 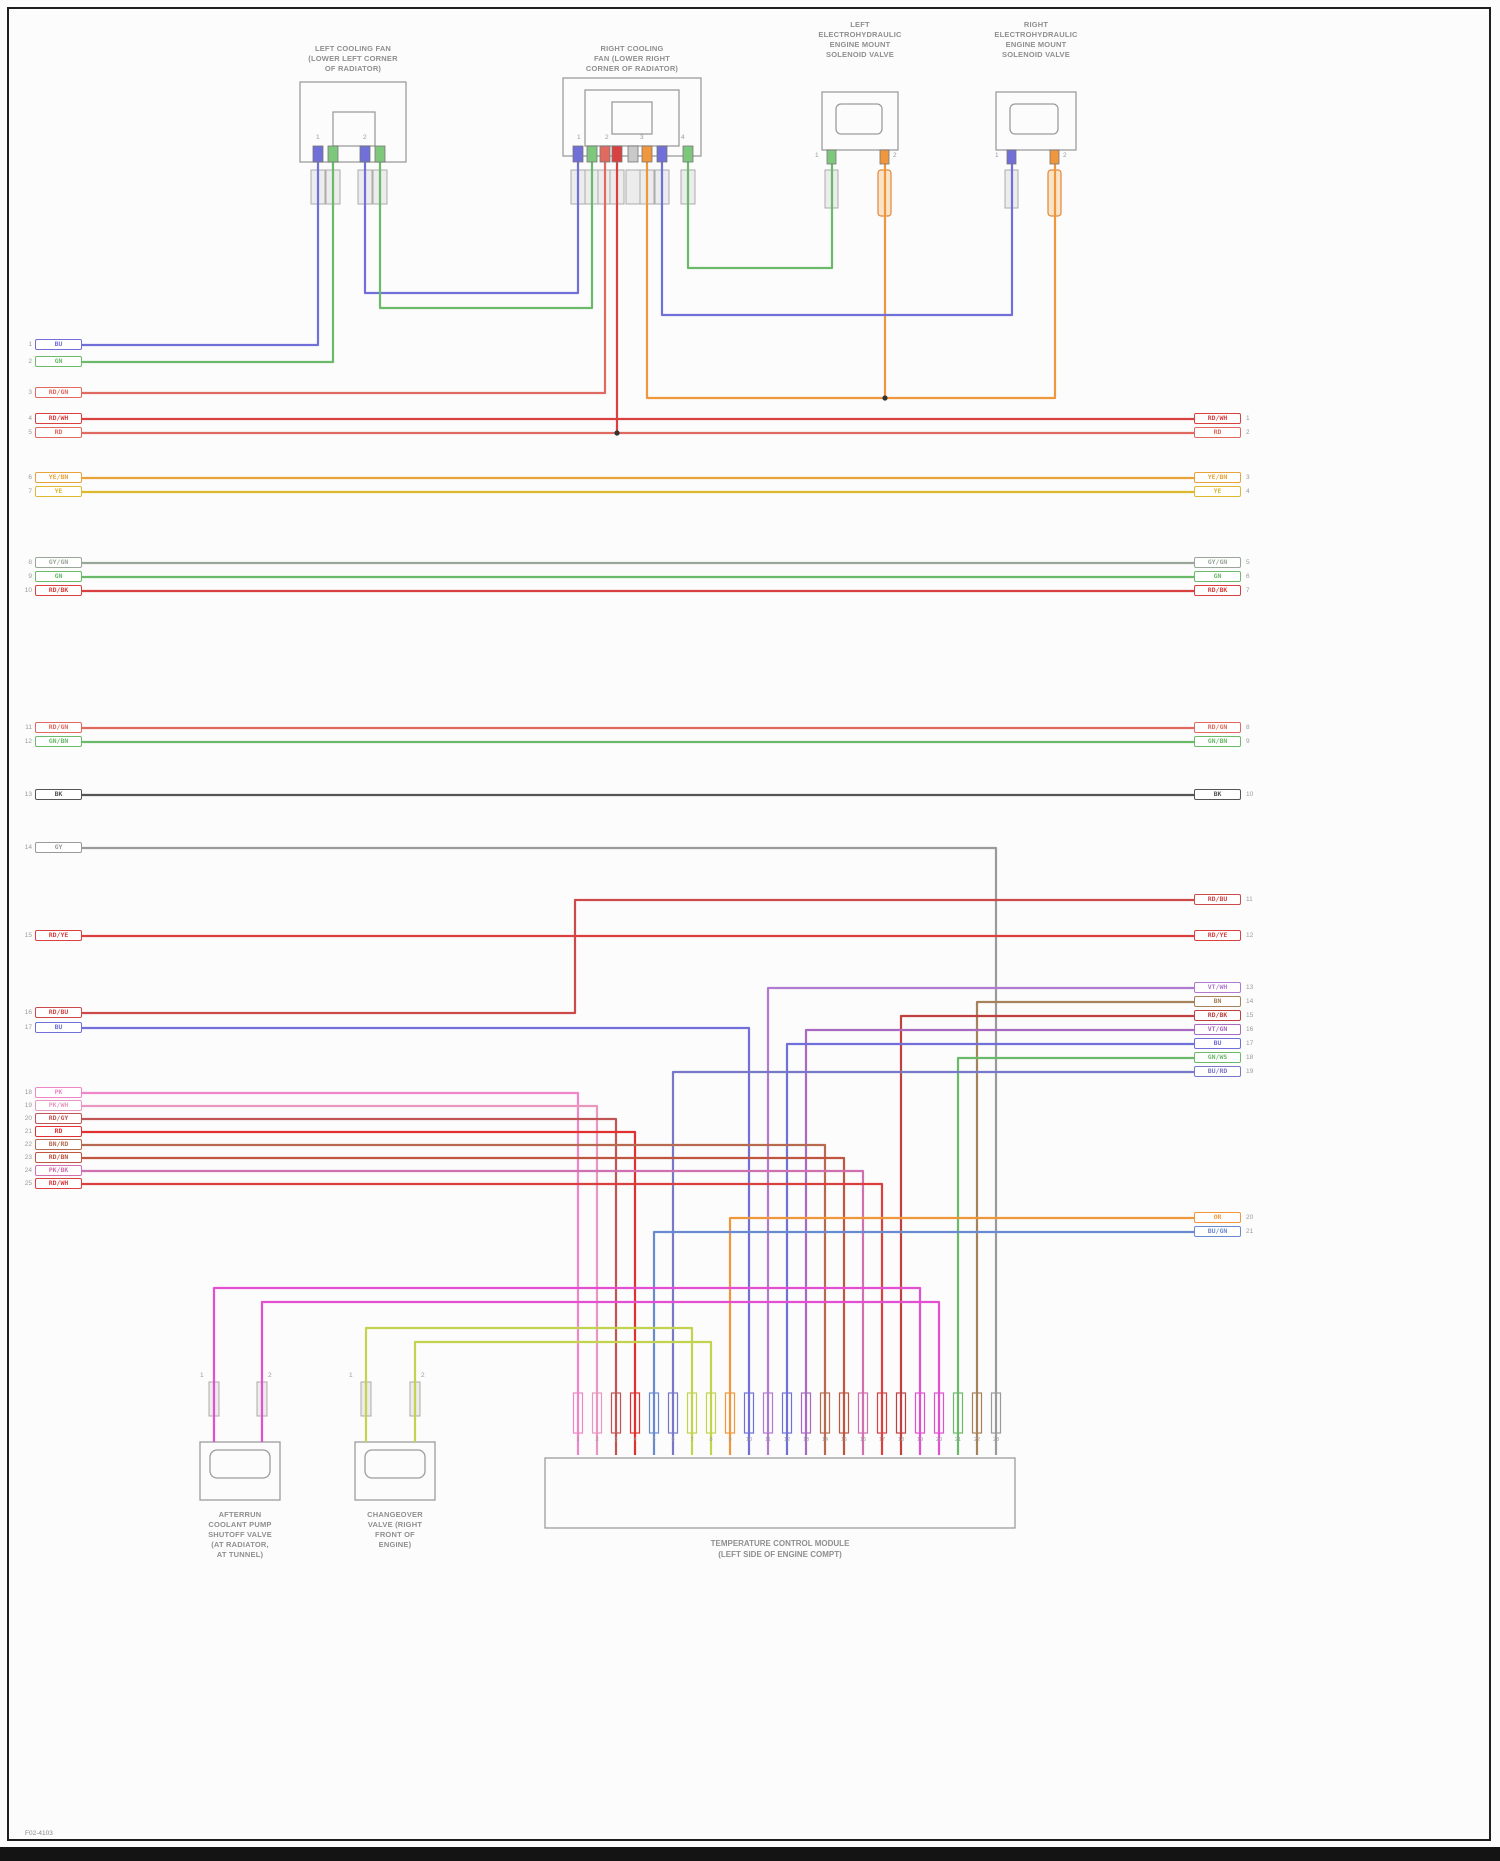 What do you see at coordinates (749, 1440) in the screenshot?
I see `module-pin-num-10: 10` at bounding box center [749, 1440].